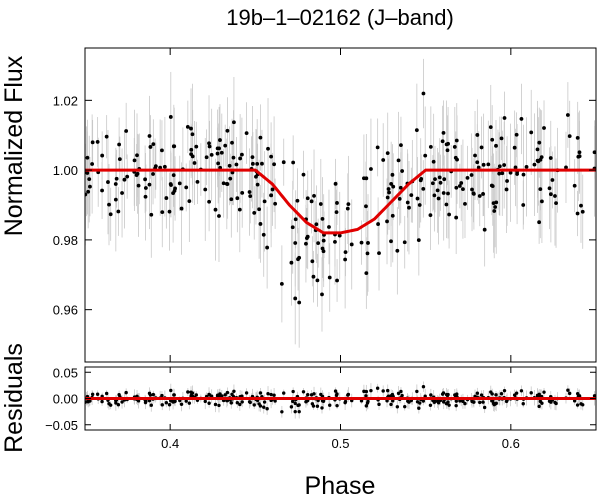 This screenshot has height=500, width=600. I want to click on x-tick-label: 0.4, so click(170, 443).